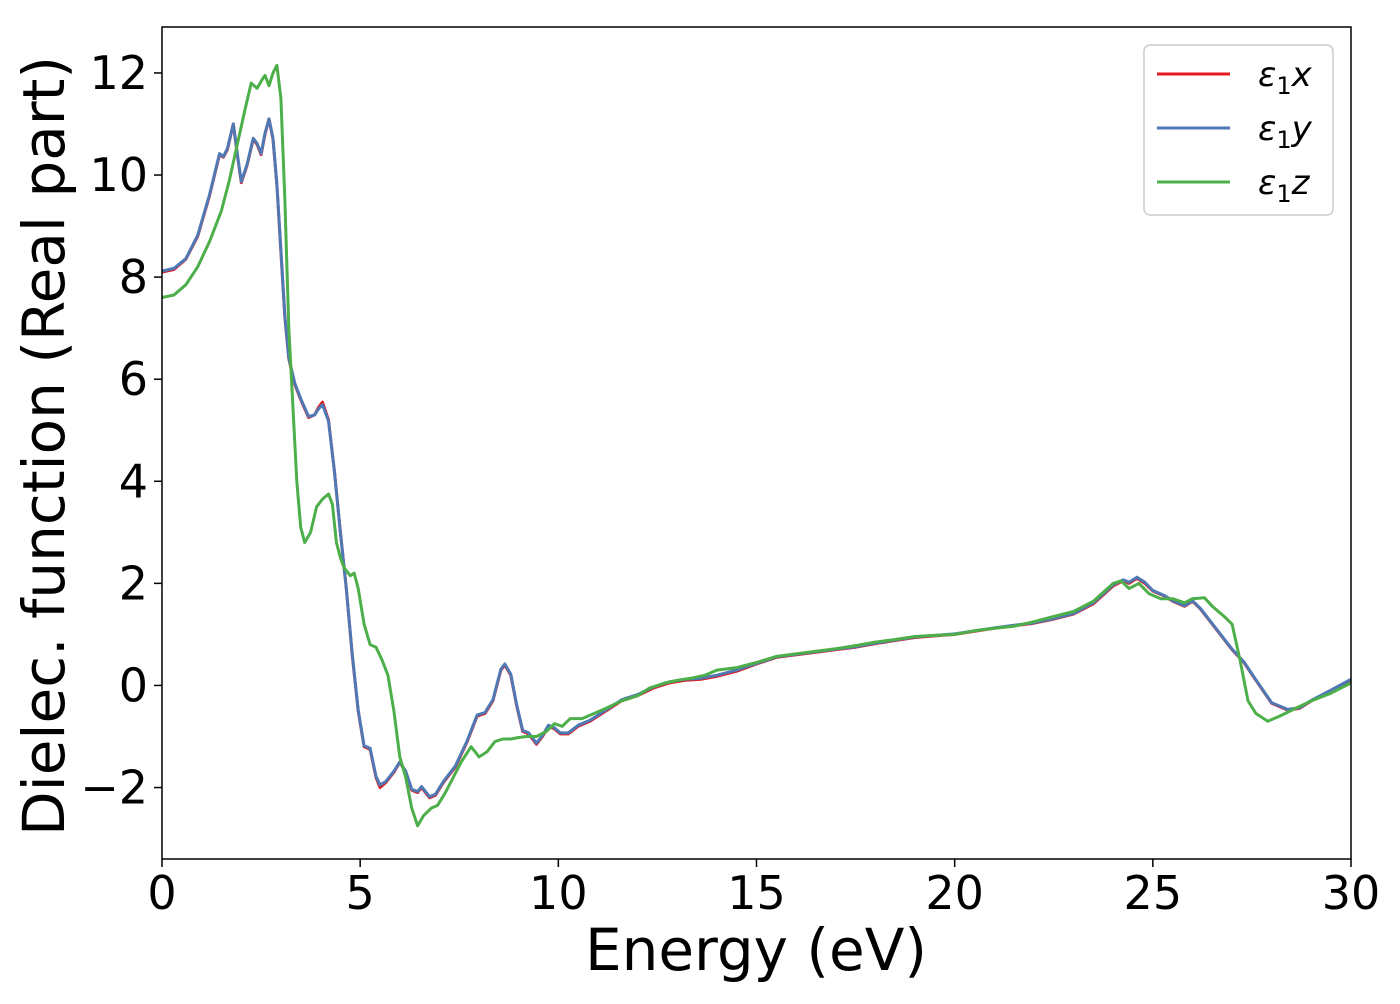 Image resolution: width=1400 pixels, height=1004 pixels. What do you see at coordinates (118, 73) in the screenshot?
I see `y-tick-label: 12` at bounding box center [118, 73].